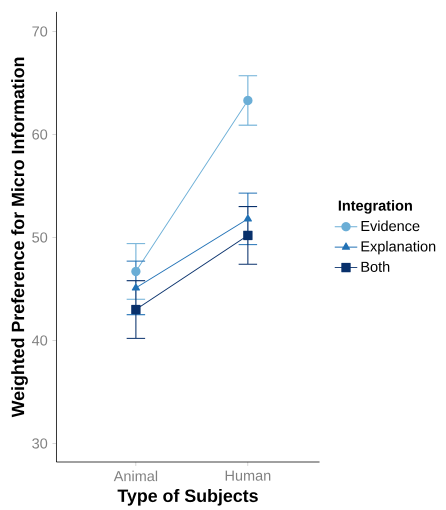 The width and height of the screenshot is (446, 510). I want to click on x-axis-title: Type of Subjects, so click(188, 497).